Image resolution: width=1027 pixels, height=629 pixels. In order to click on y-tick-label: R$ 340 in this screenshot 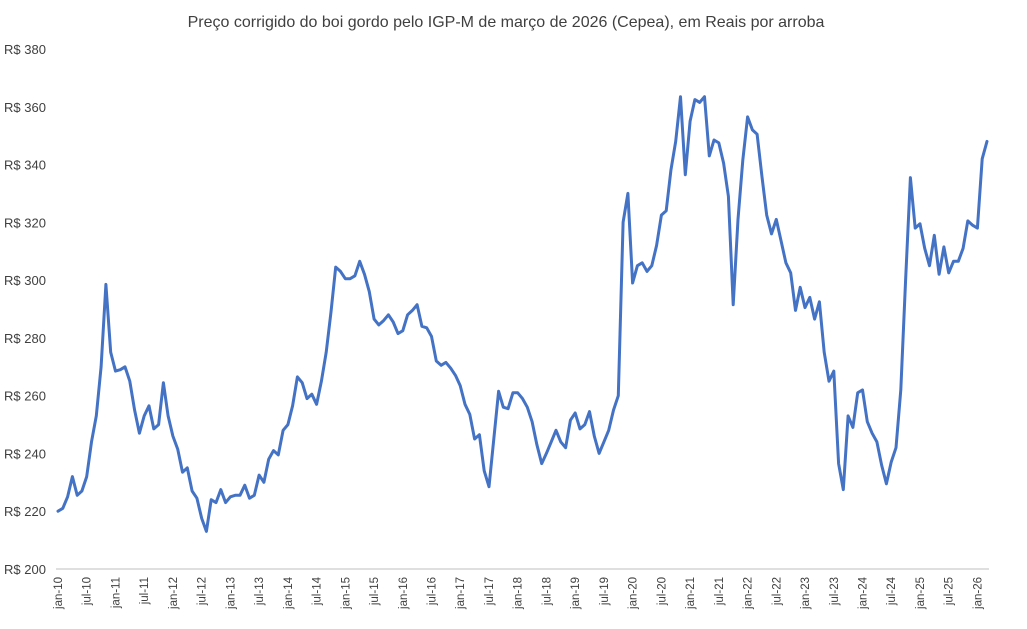, I will do `click(25, 165)`.